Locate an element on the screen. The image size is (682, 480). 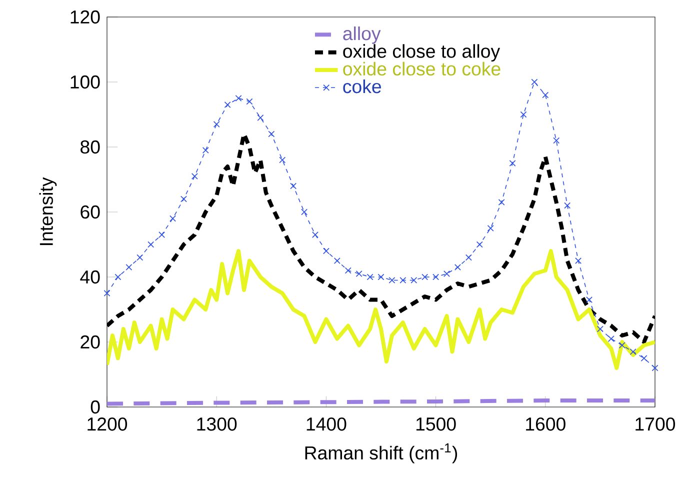
y-tick-label: 40 is located at coordinates (90, 277).